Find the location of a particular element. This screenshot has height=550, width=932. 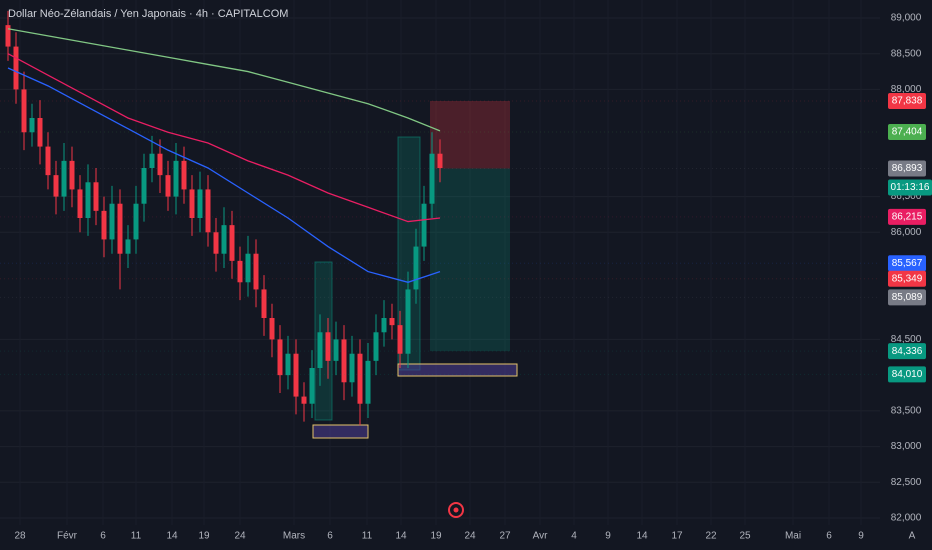

price-tag-label: 84,336 is located at coordinates (907, 351).